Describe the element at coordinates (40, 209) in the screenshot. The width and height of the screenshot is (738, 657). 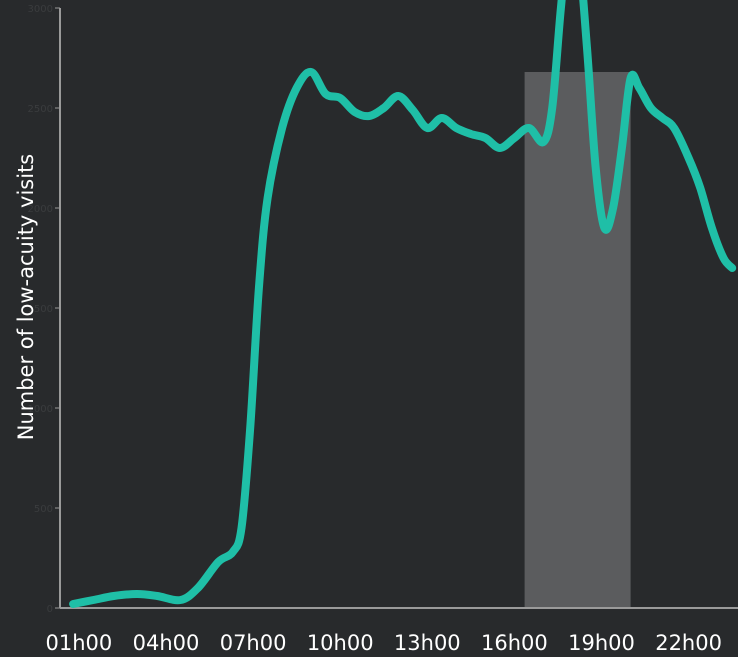
I see `y-tick-label: 2000` at that location.